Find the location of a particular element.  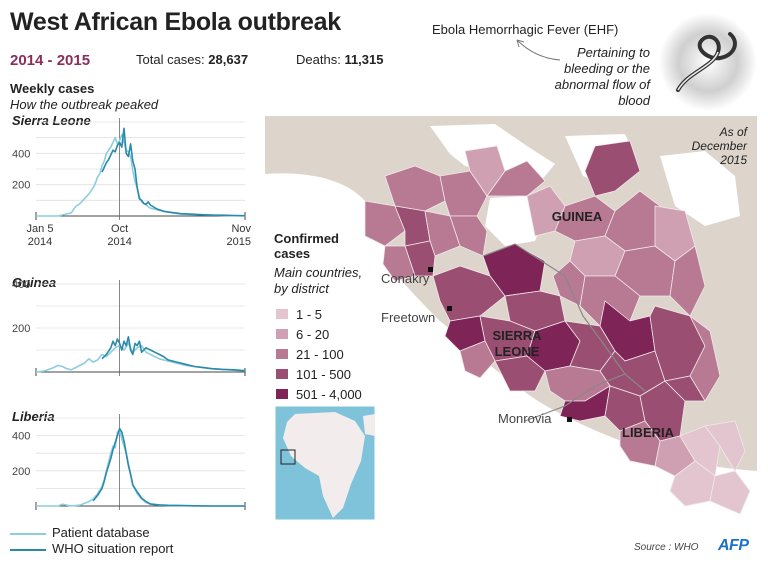

legend-who-line is located at coordinates (28, 550).